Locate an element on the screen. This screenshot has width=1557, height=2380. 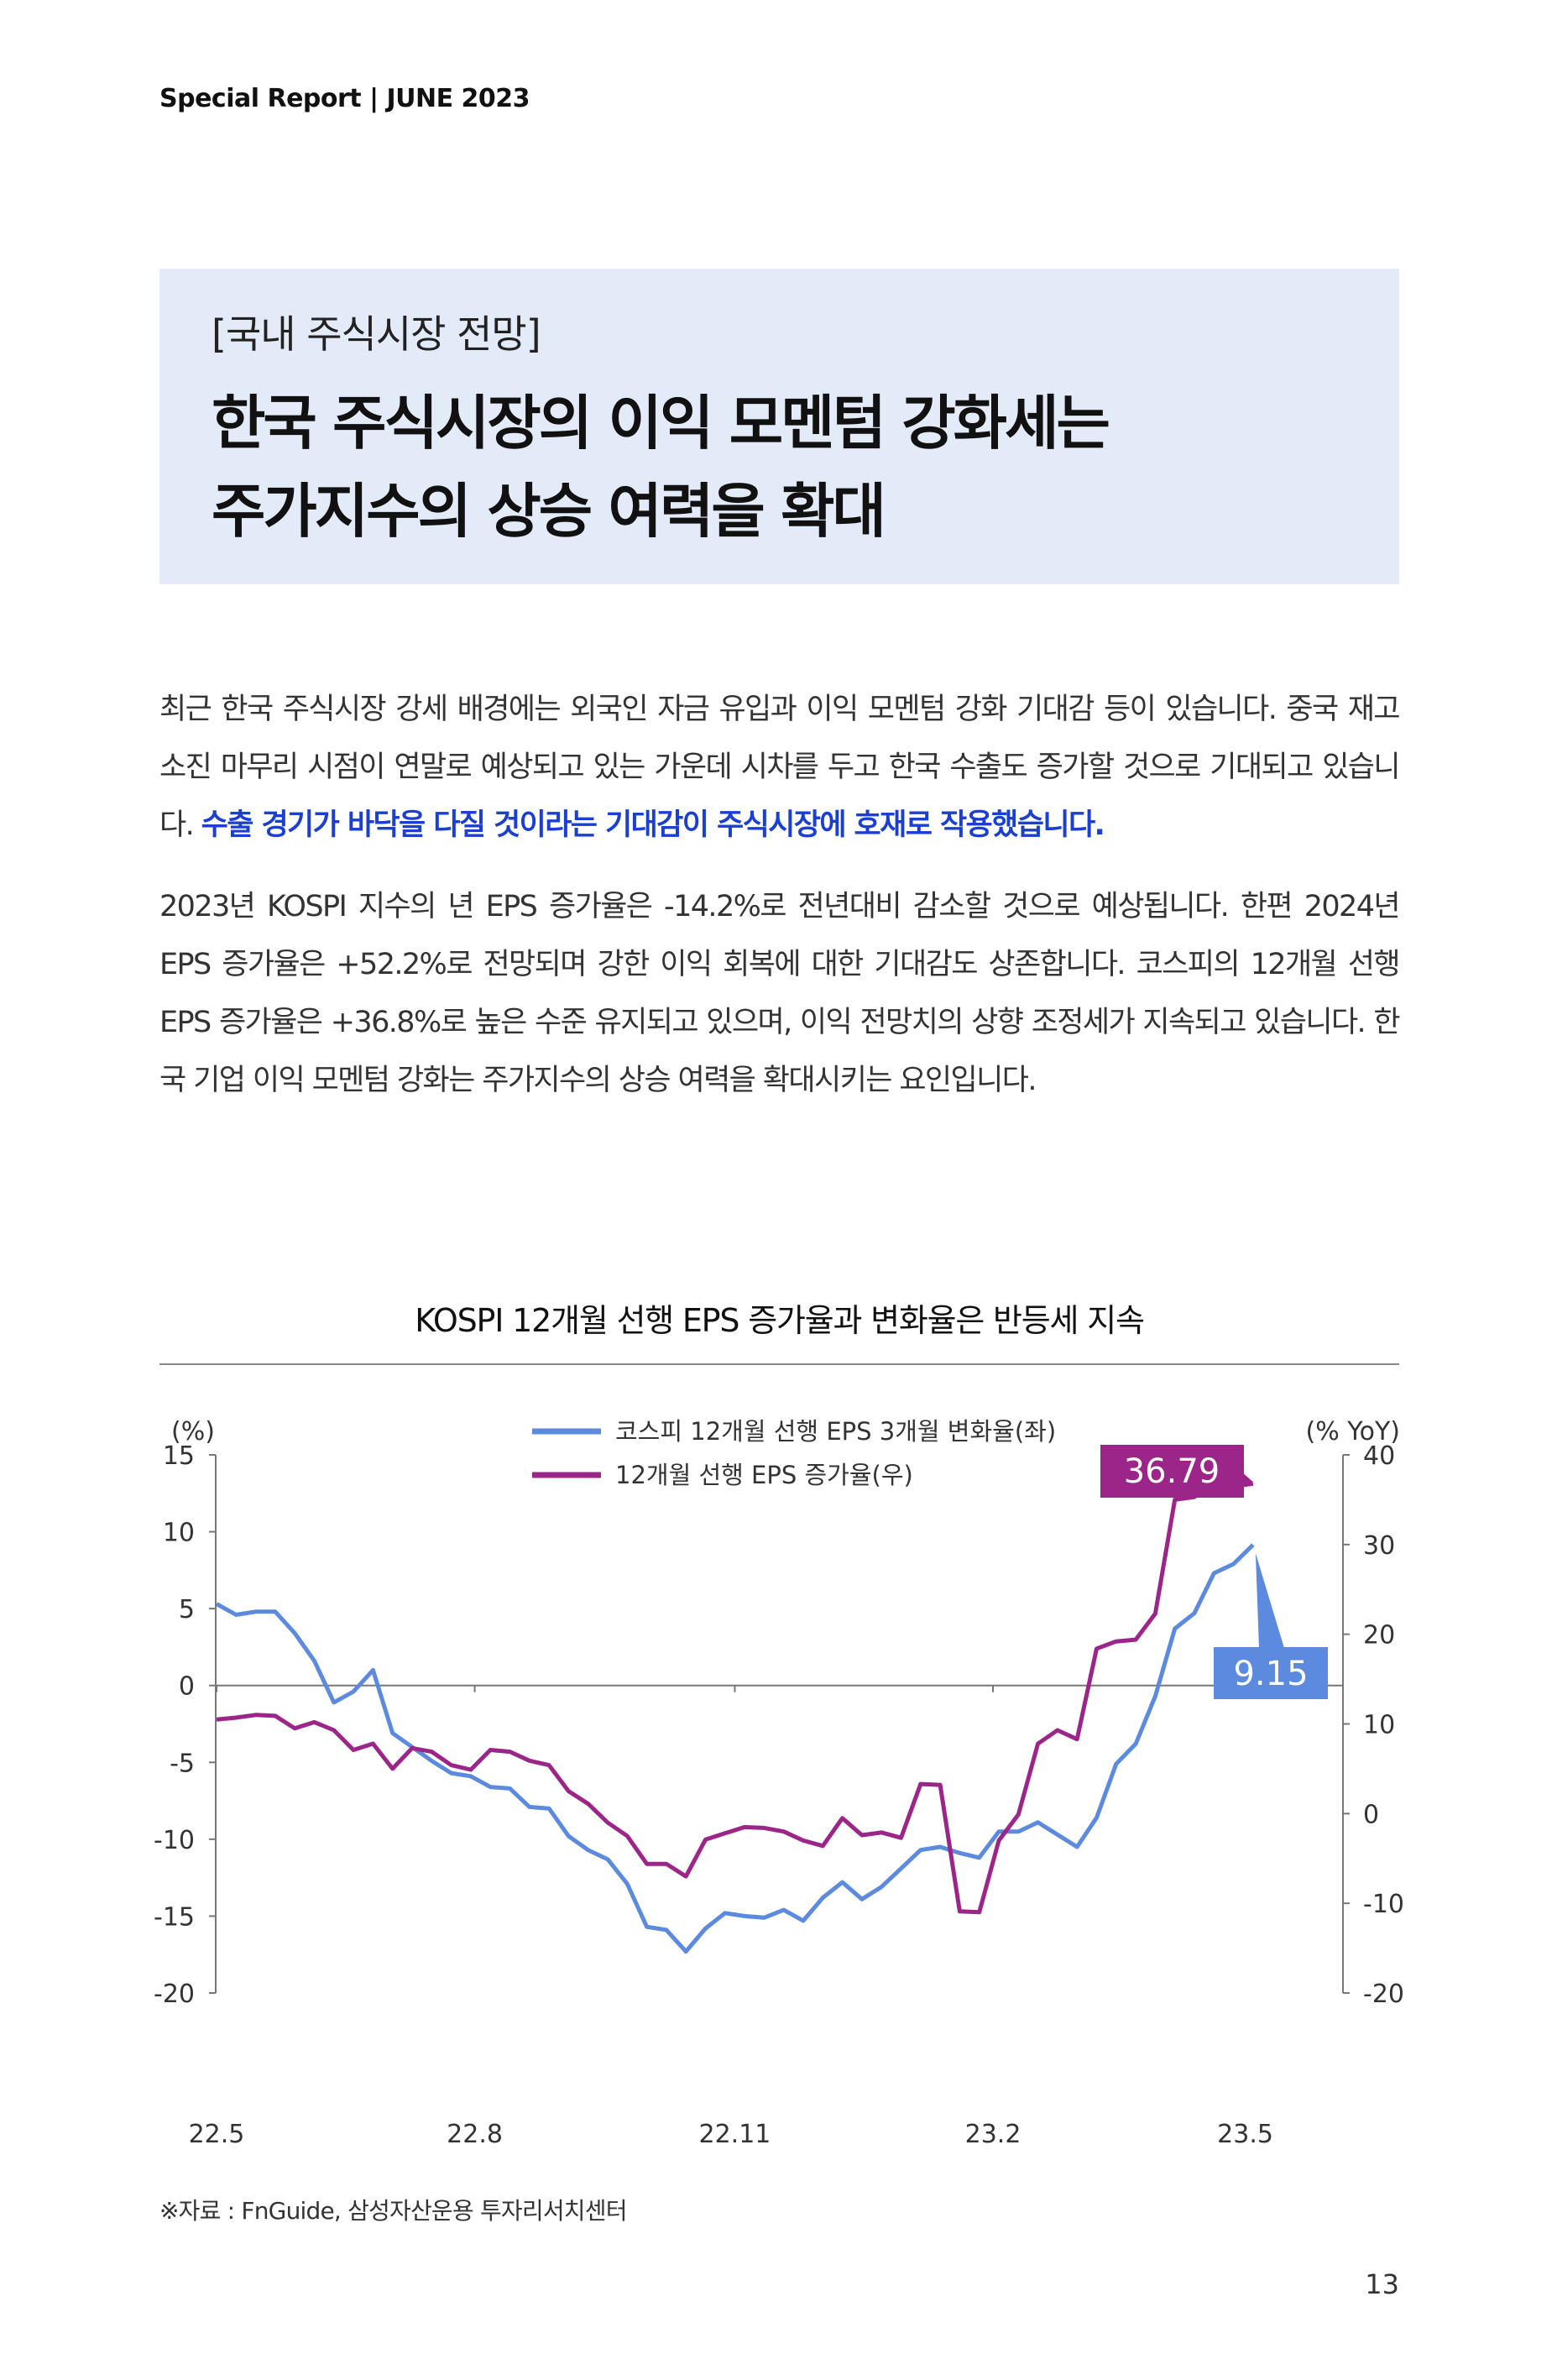
x-tick-label: 22.5 is located at coordinates (217, 2134).